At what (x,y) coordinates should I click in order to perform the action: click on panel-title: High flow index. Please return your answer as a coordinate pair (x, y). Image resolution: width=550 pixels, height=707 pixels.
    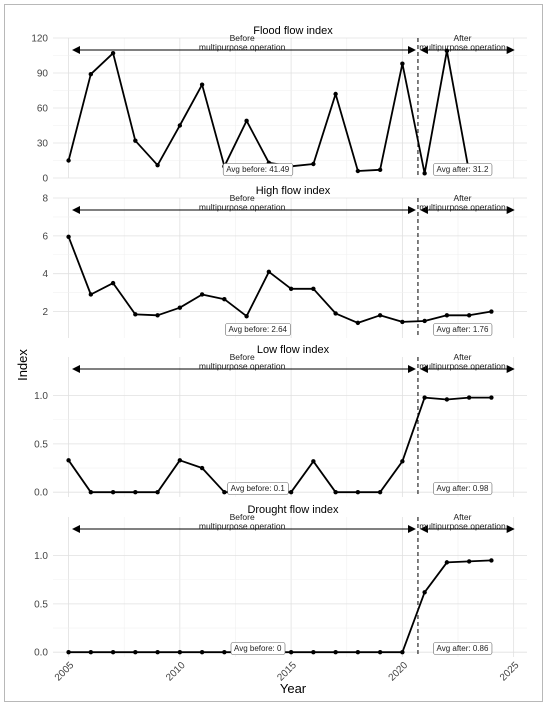
    Looking at the image, I should click on (293, 191).